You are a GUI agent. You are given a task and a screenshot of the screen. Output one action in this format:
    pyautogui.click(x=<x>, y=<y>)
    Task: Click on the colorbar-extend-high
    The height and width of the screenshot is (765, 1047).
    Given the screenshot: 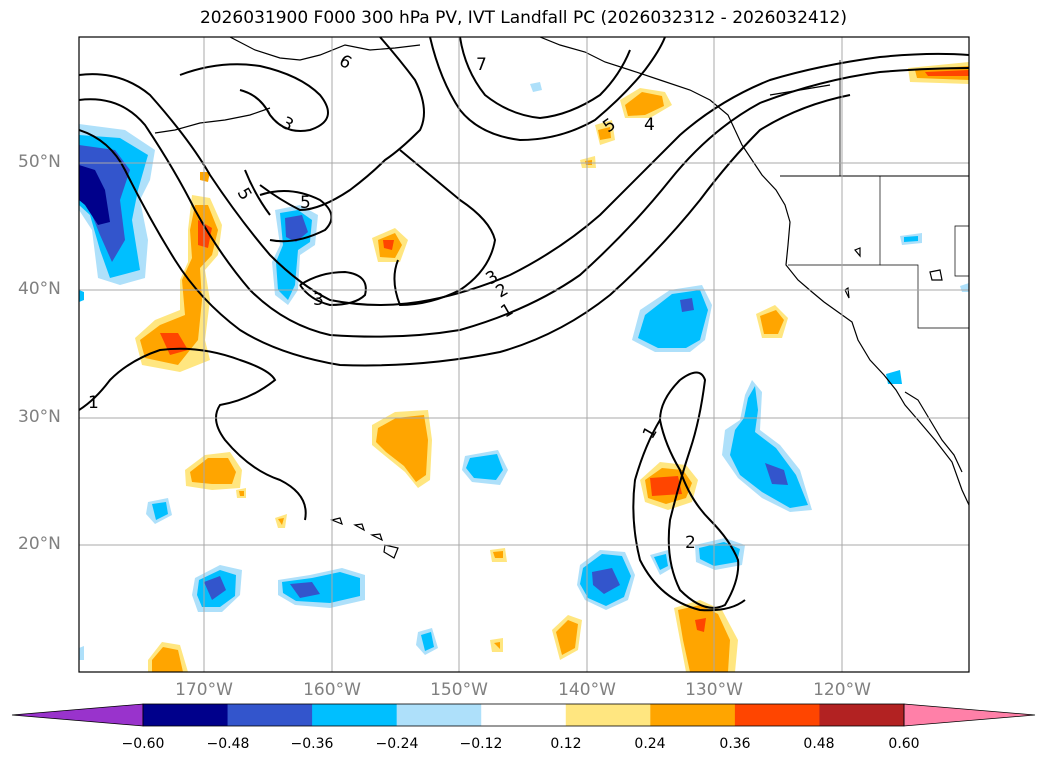 What is the action you would take?
    pyautogui.click(x=969, y=715)
    